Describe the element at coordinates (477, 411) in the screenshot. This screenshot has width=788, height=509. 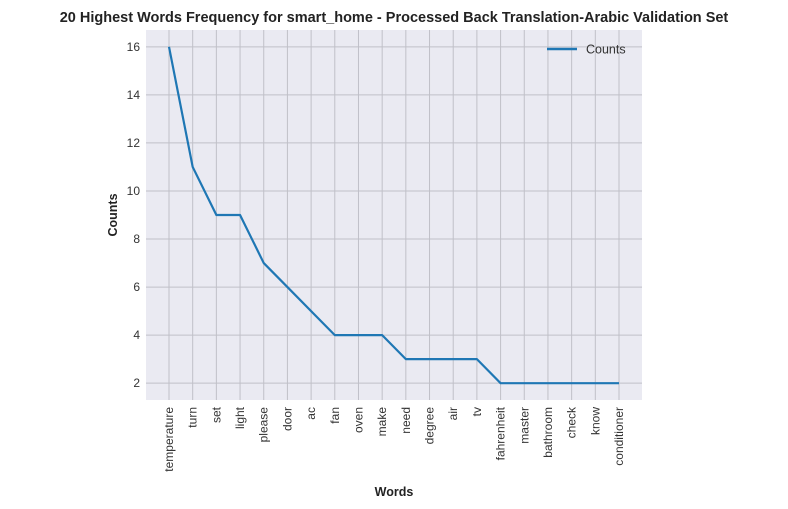
I see `x-tick-label-tv: tv` at that location.